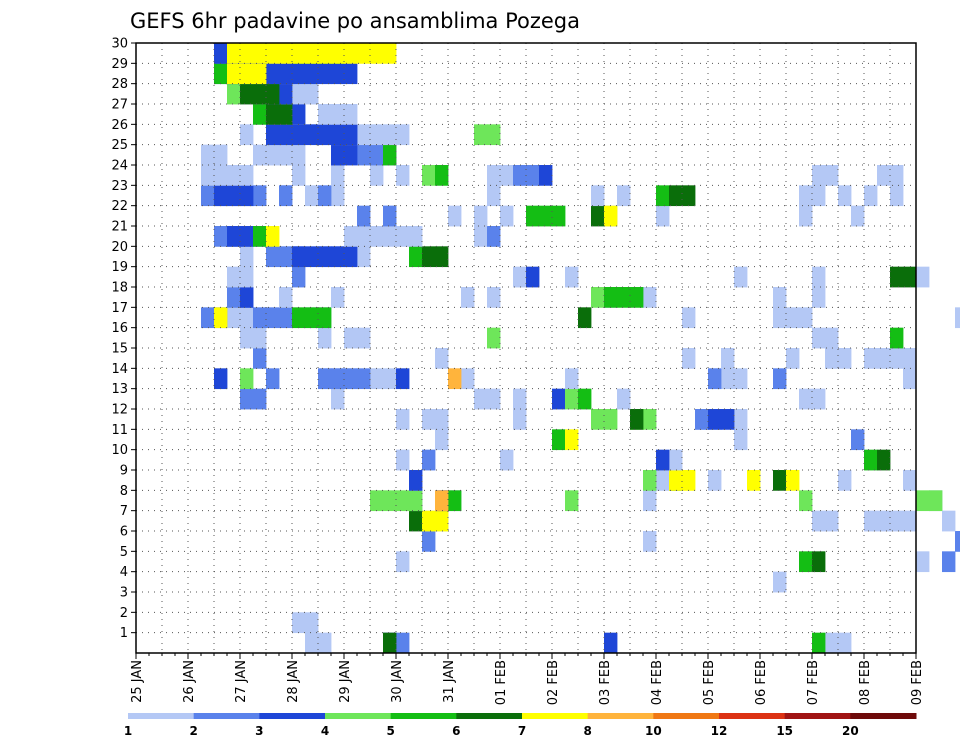 Image resolution: width=960 pixels, height=742 pixels. What do you see at coordinates (128, 731) in the screenshot?
I see `colorbar-label: 1` at bounding box center [128, 731].